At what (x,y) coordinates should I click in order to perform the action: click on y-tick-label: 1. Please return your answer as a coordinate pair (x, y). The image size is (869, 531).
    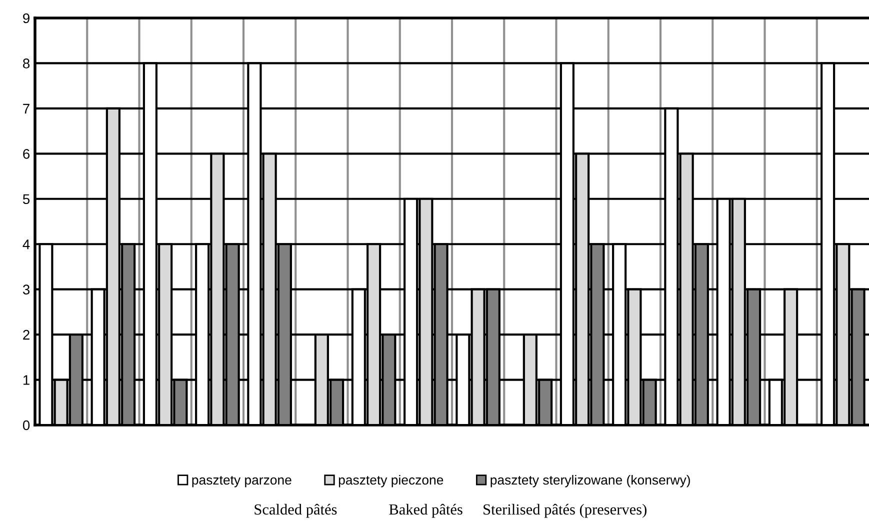
    Looking at the image, I should click on (26, 380).